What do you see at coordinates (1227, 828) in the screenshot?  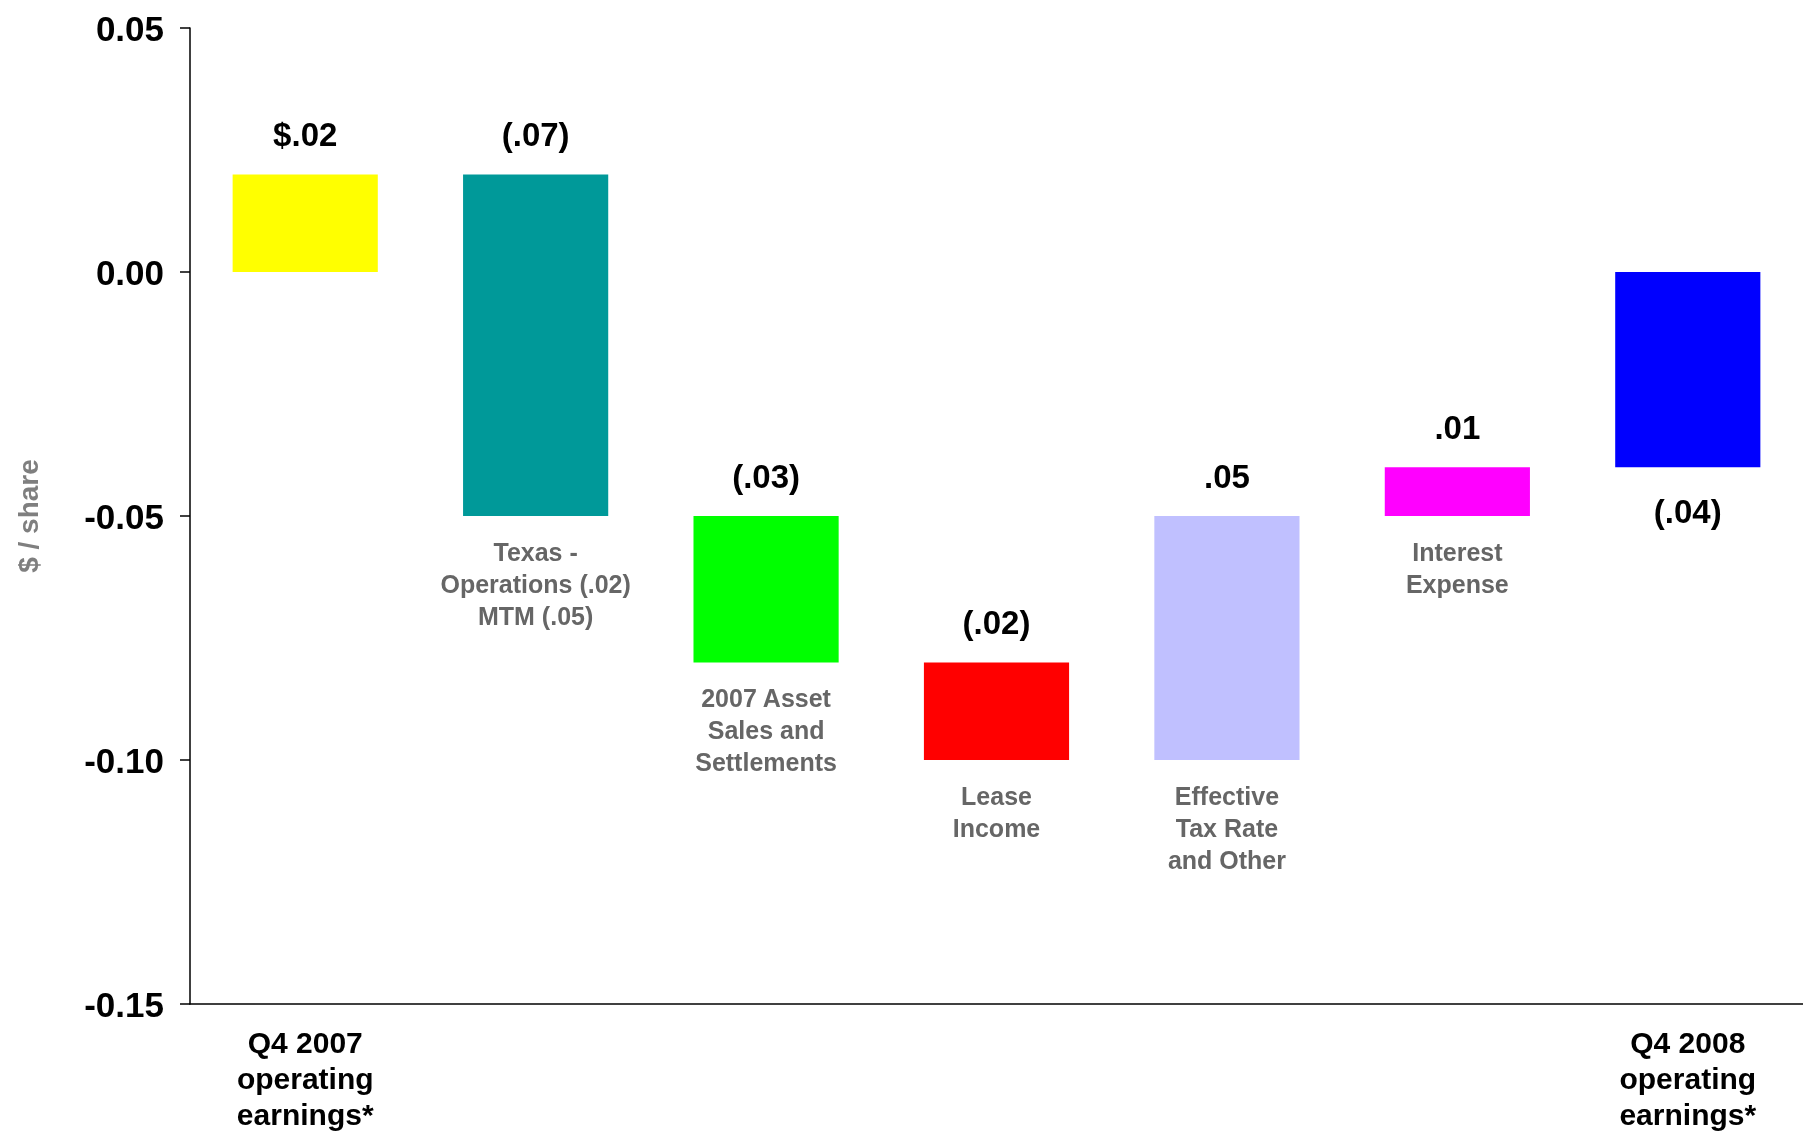 I see `x-tick-label: Effective Tax Rate and Other` at bounding box center [1227, 828].